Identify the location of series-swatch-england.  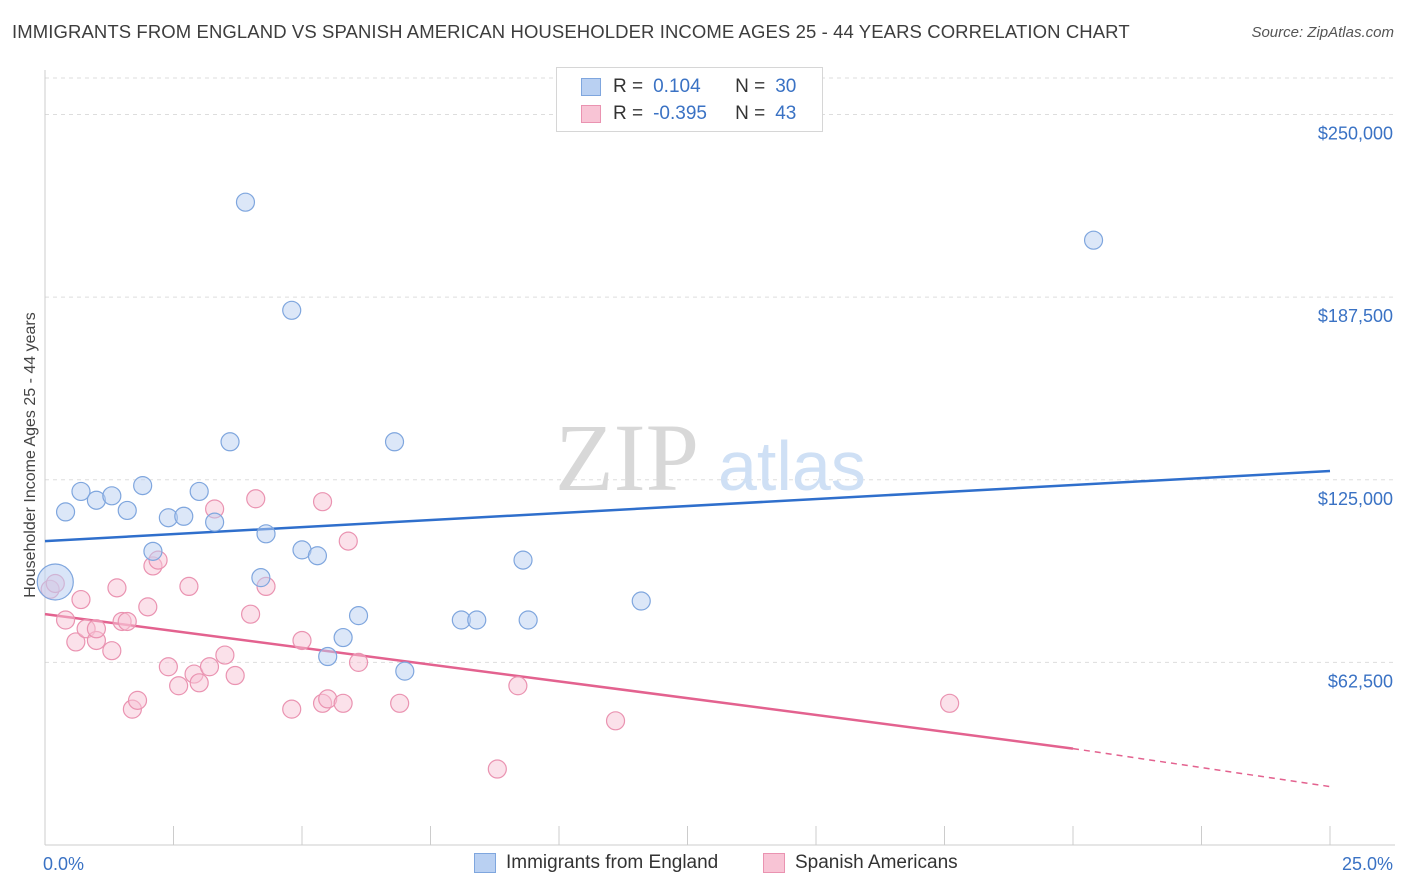
(485, 863).